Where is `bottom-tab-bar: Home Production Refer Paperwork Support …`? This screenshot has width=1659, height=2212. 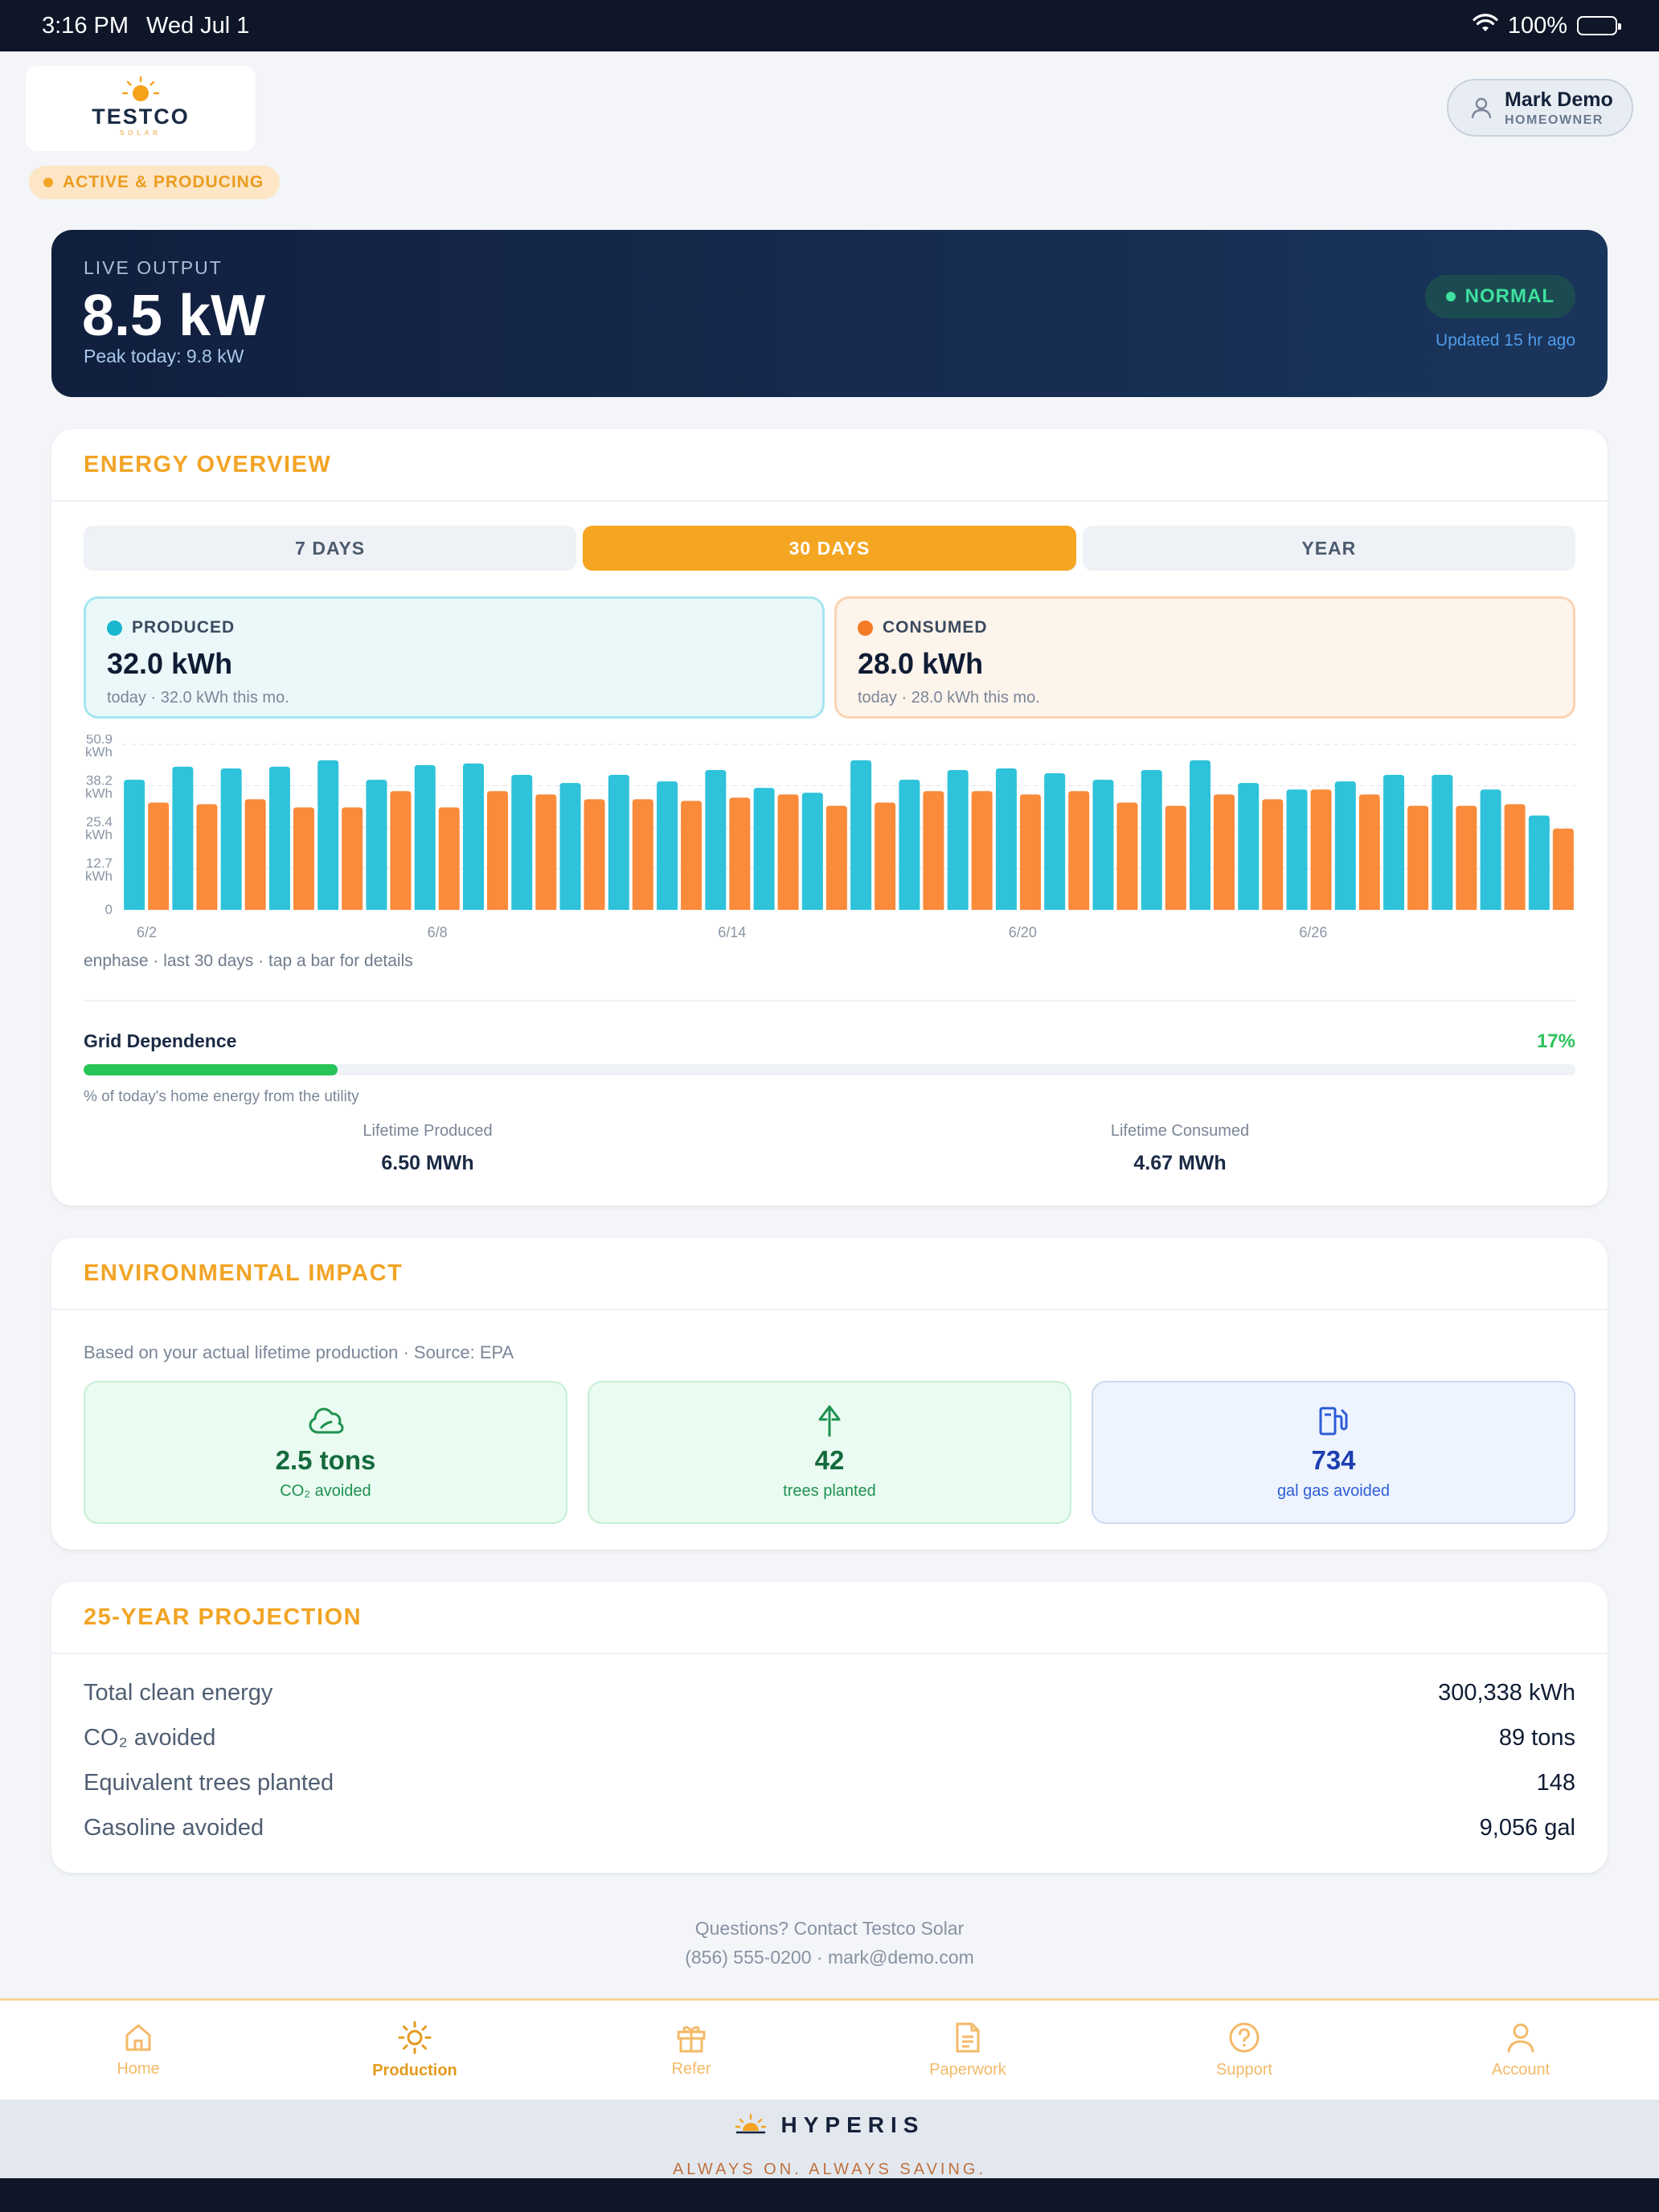
bottom-tab-bar: Home Production Refer Paperwork Support … is located at coordinates (829, 2048).